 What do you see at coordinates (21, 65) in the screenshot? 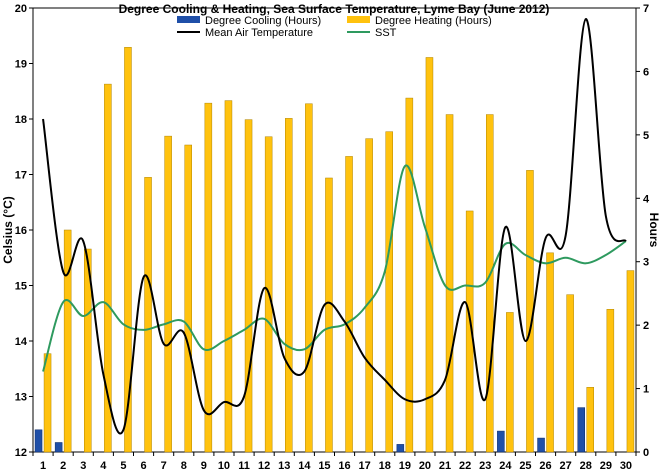
I see `y-tick-label: 19` at bounding box center [21, 65].